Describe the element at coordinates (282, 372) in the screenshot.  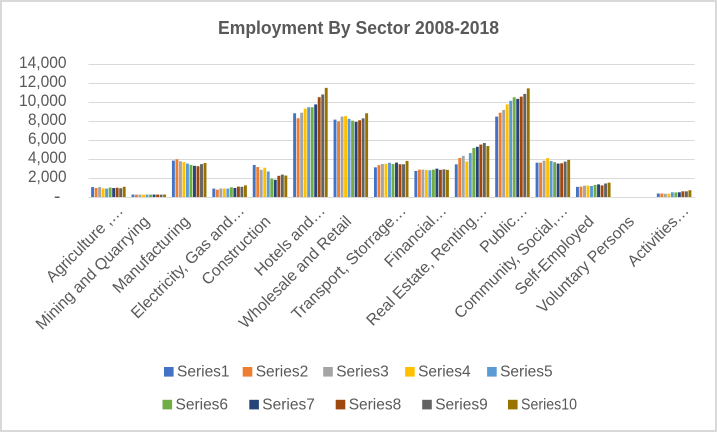
I see `svg-text: Series2` at that location.